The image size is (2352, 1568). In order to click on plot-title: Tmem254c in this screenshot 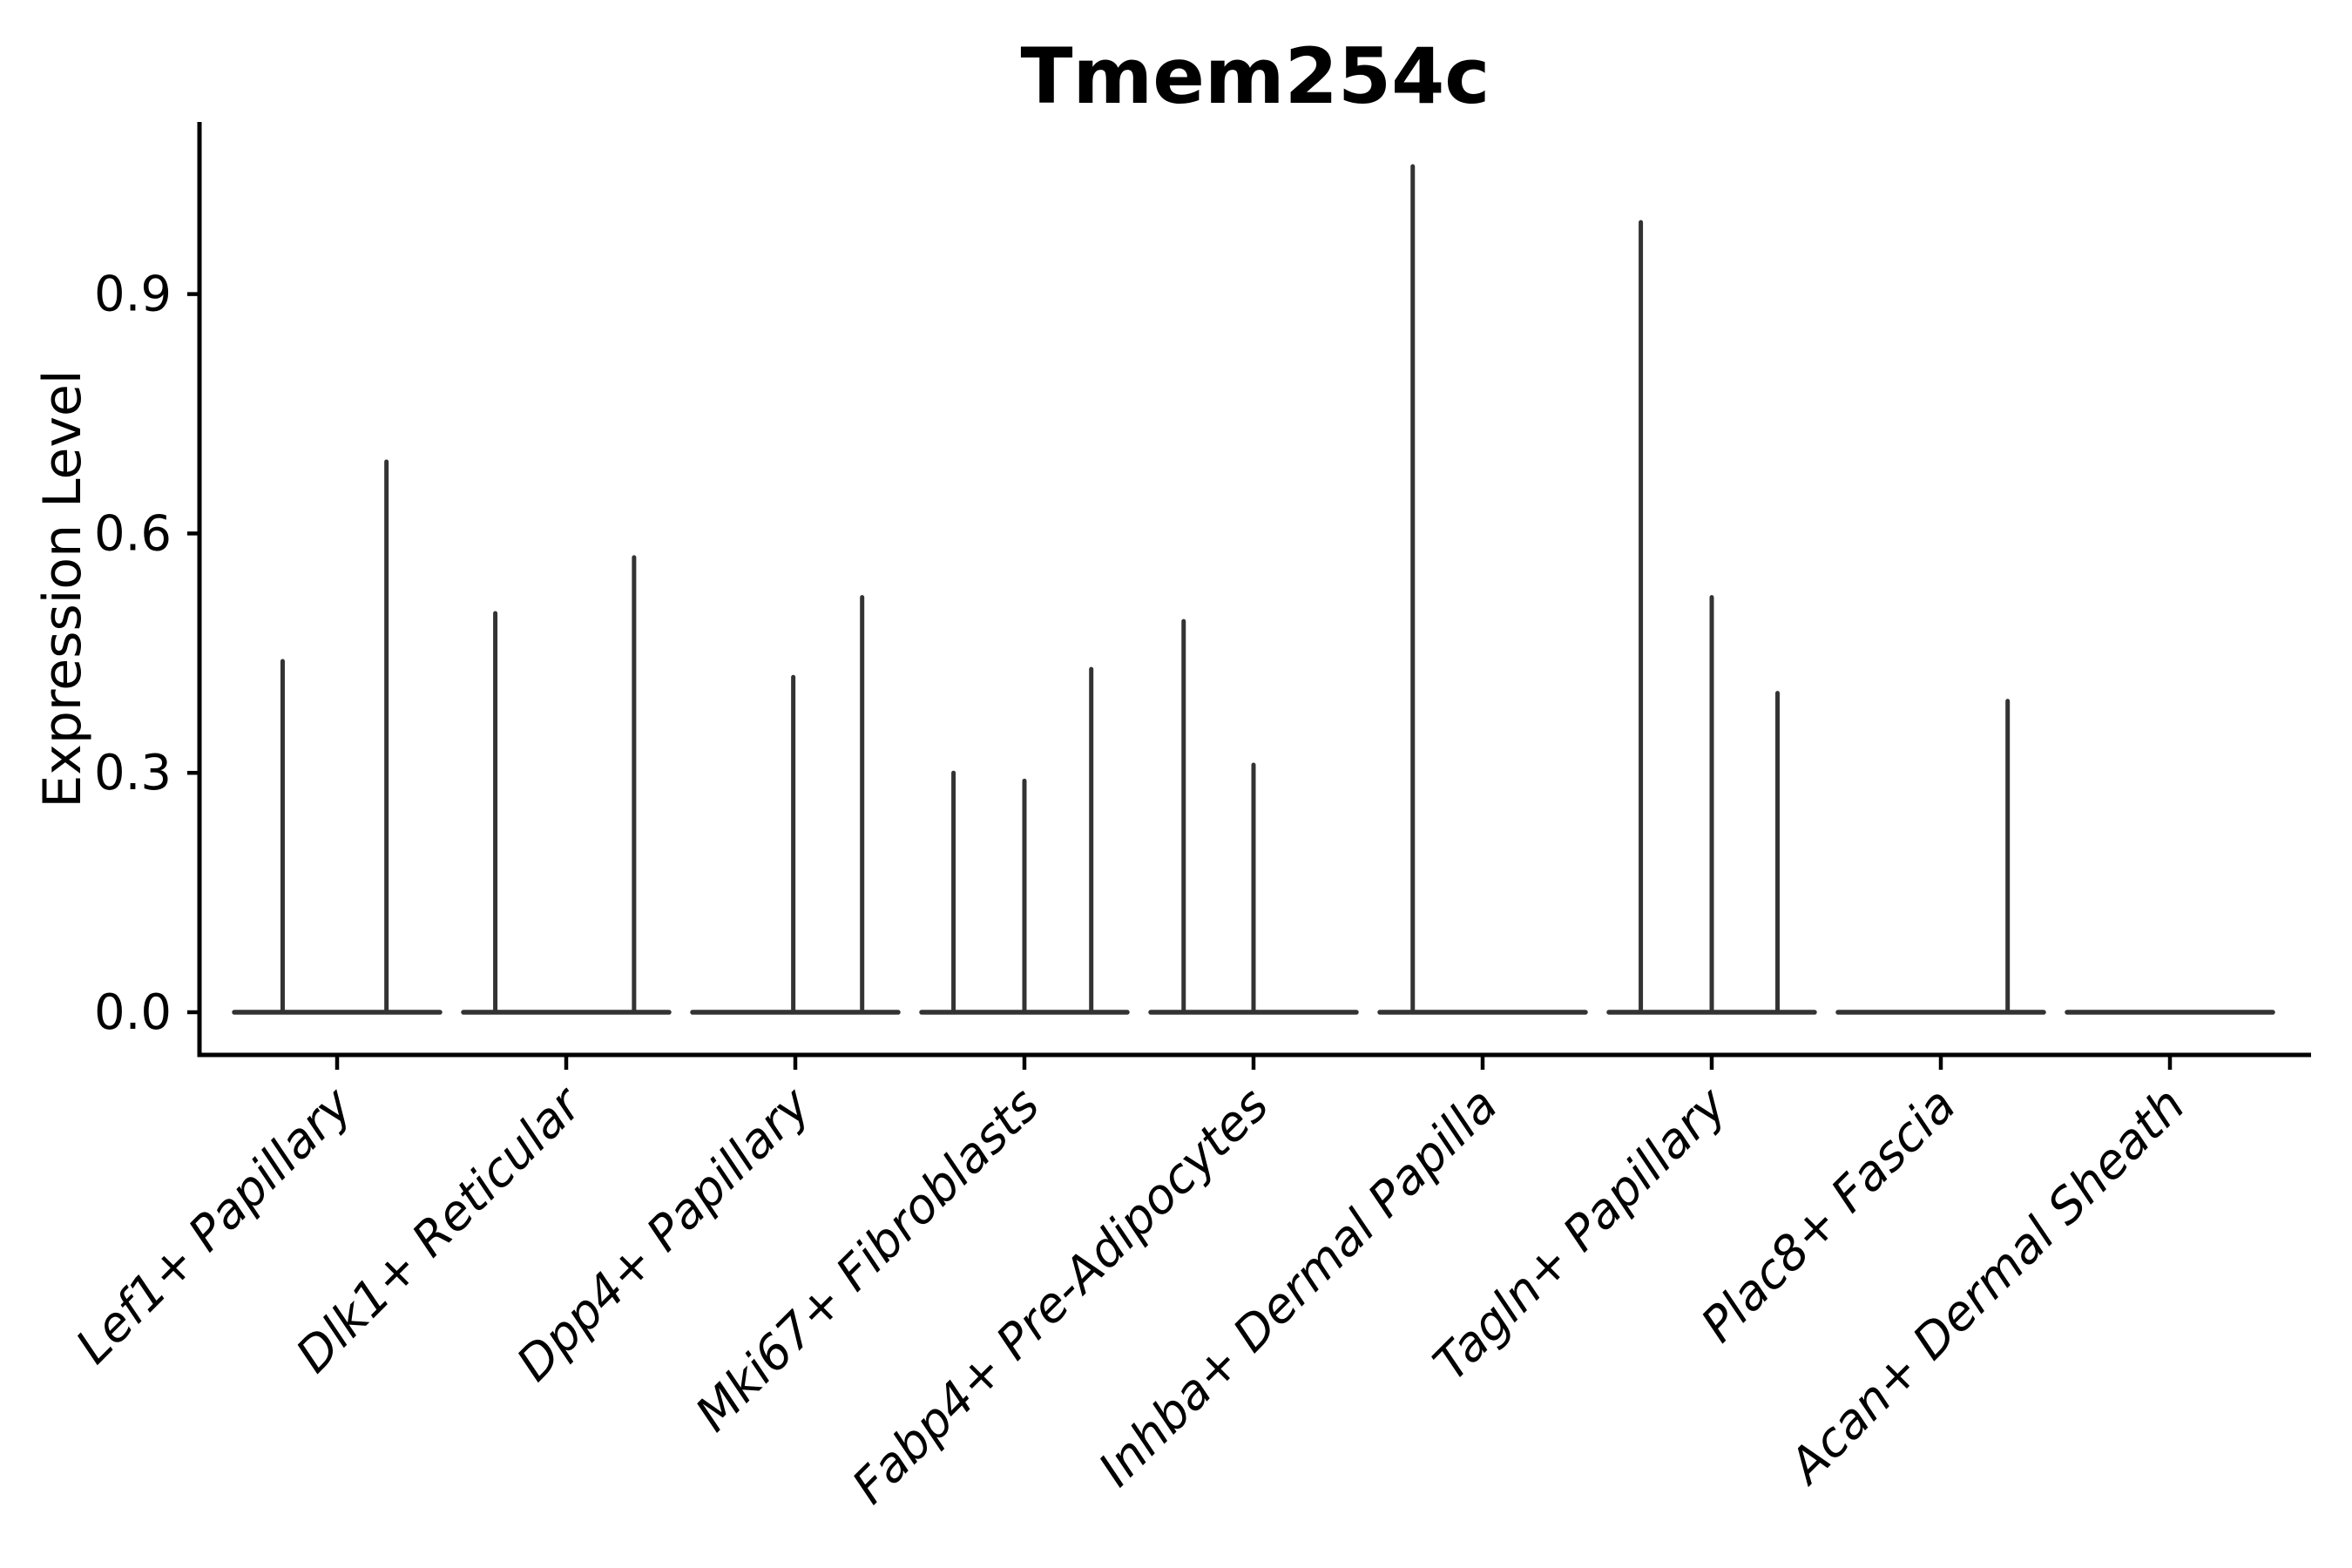, I will do `click(1255, 76)`.